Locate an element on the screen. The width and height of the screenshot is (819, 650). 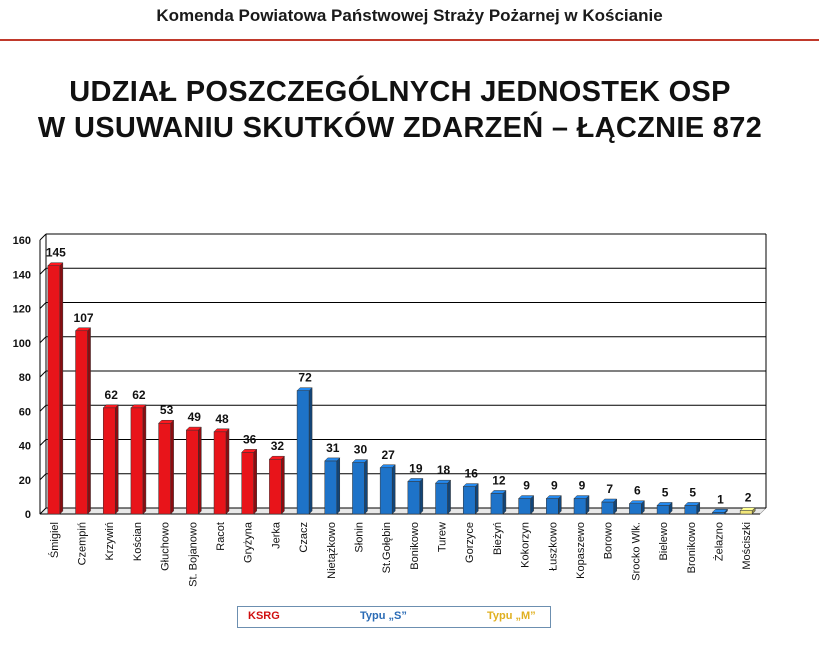
x-tick-label: Jerka is located at coordinates (276, 535).